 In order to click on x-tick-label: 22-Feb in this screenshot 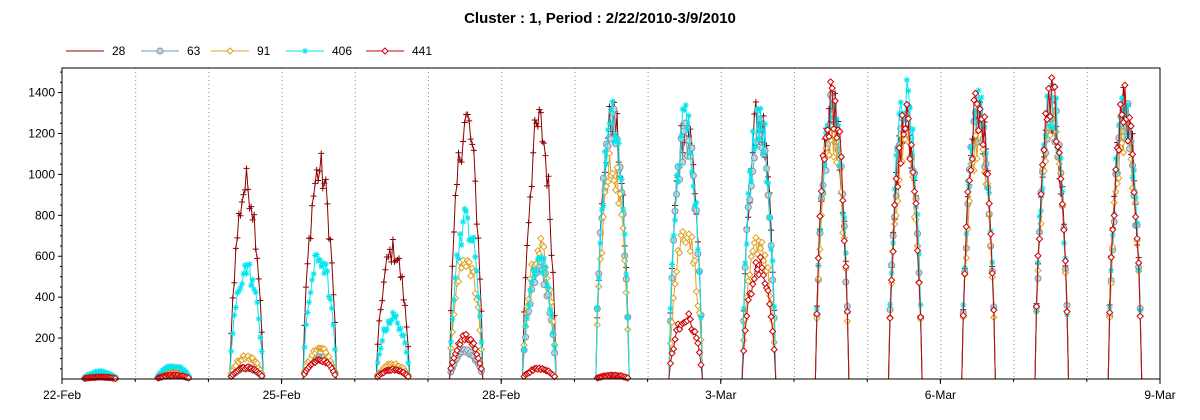, I will do `click(62, 395)`.